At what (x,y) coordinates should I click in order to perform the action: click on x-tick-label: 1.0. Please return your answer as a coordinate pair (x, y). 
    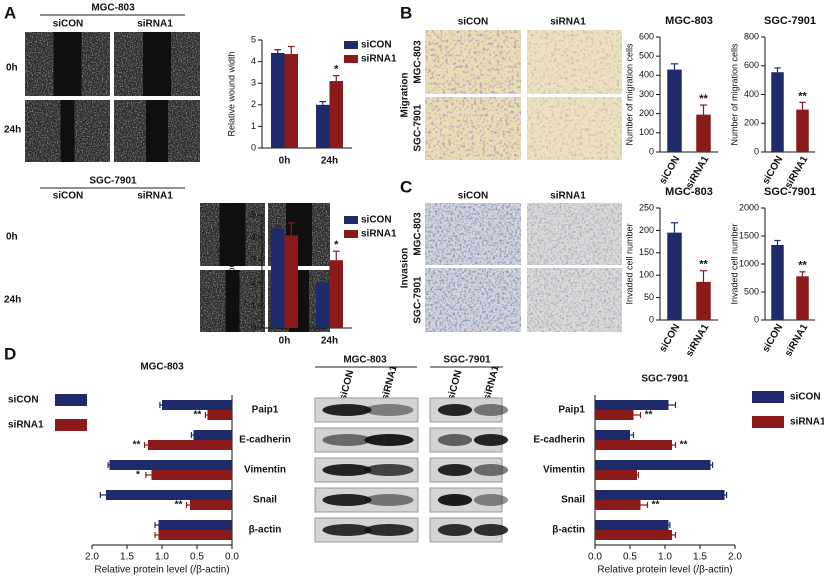
    Looking at the image, I should click on (162, 557).